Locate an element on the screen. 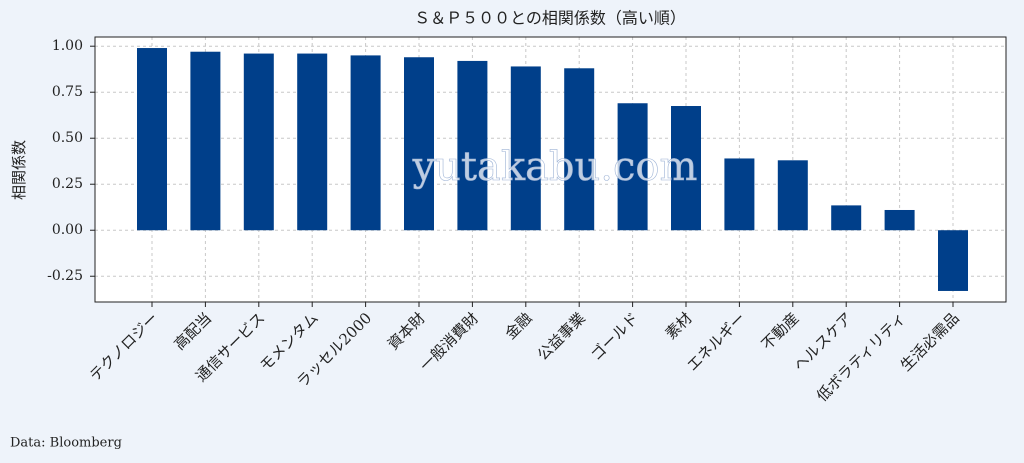 The height and width of the screenshot is (463, 1024). y-tick-label: 1.00 is located at coordinates (67, 46).